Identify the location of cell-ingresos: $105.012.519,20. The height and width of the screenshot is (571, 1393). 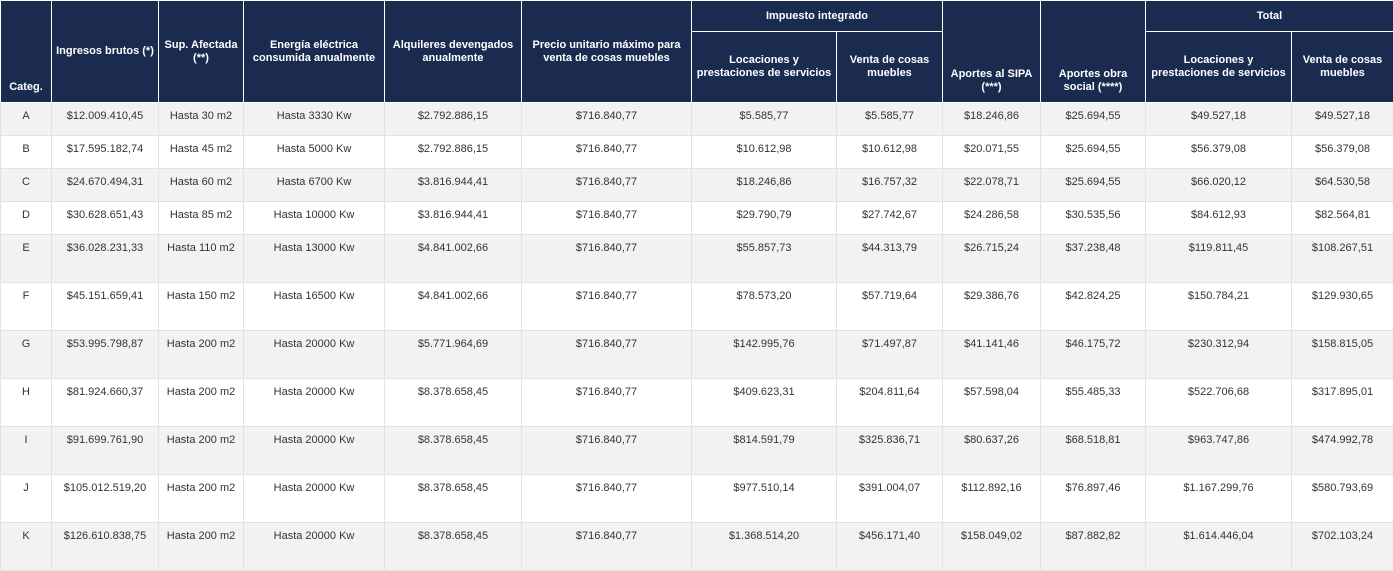
(105, 499).